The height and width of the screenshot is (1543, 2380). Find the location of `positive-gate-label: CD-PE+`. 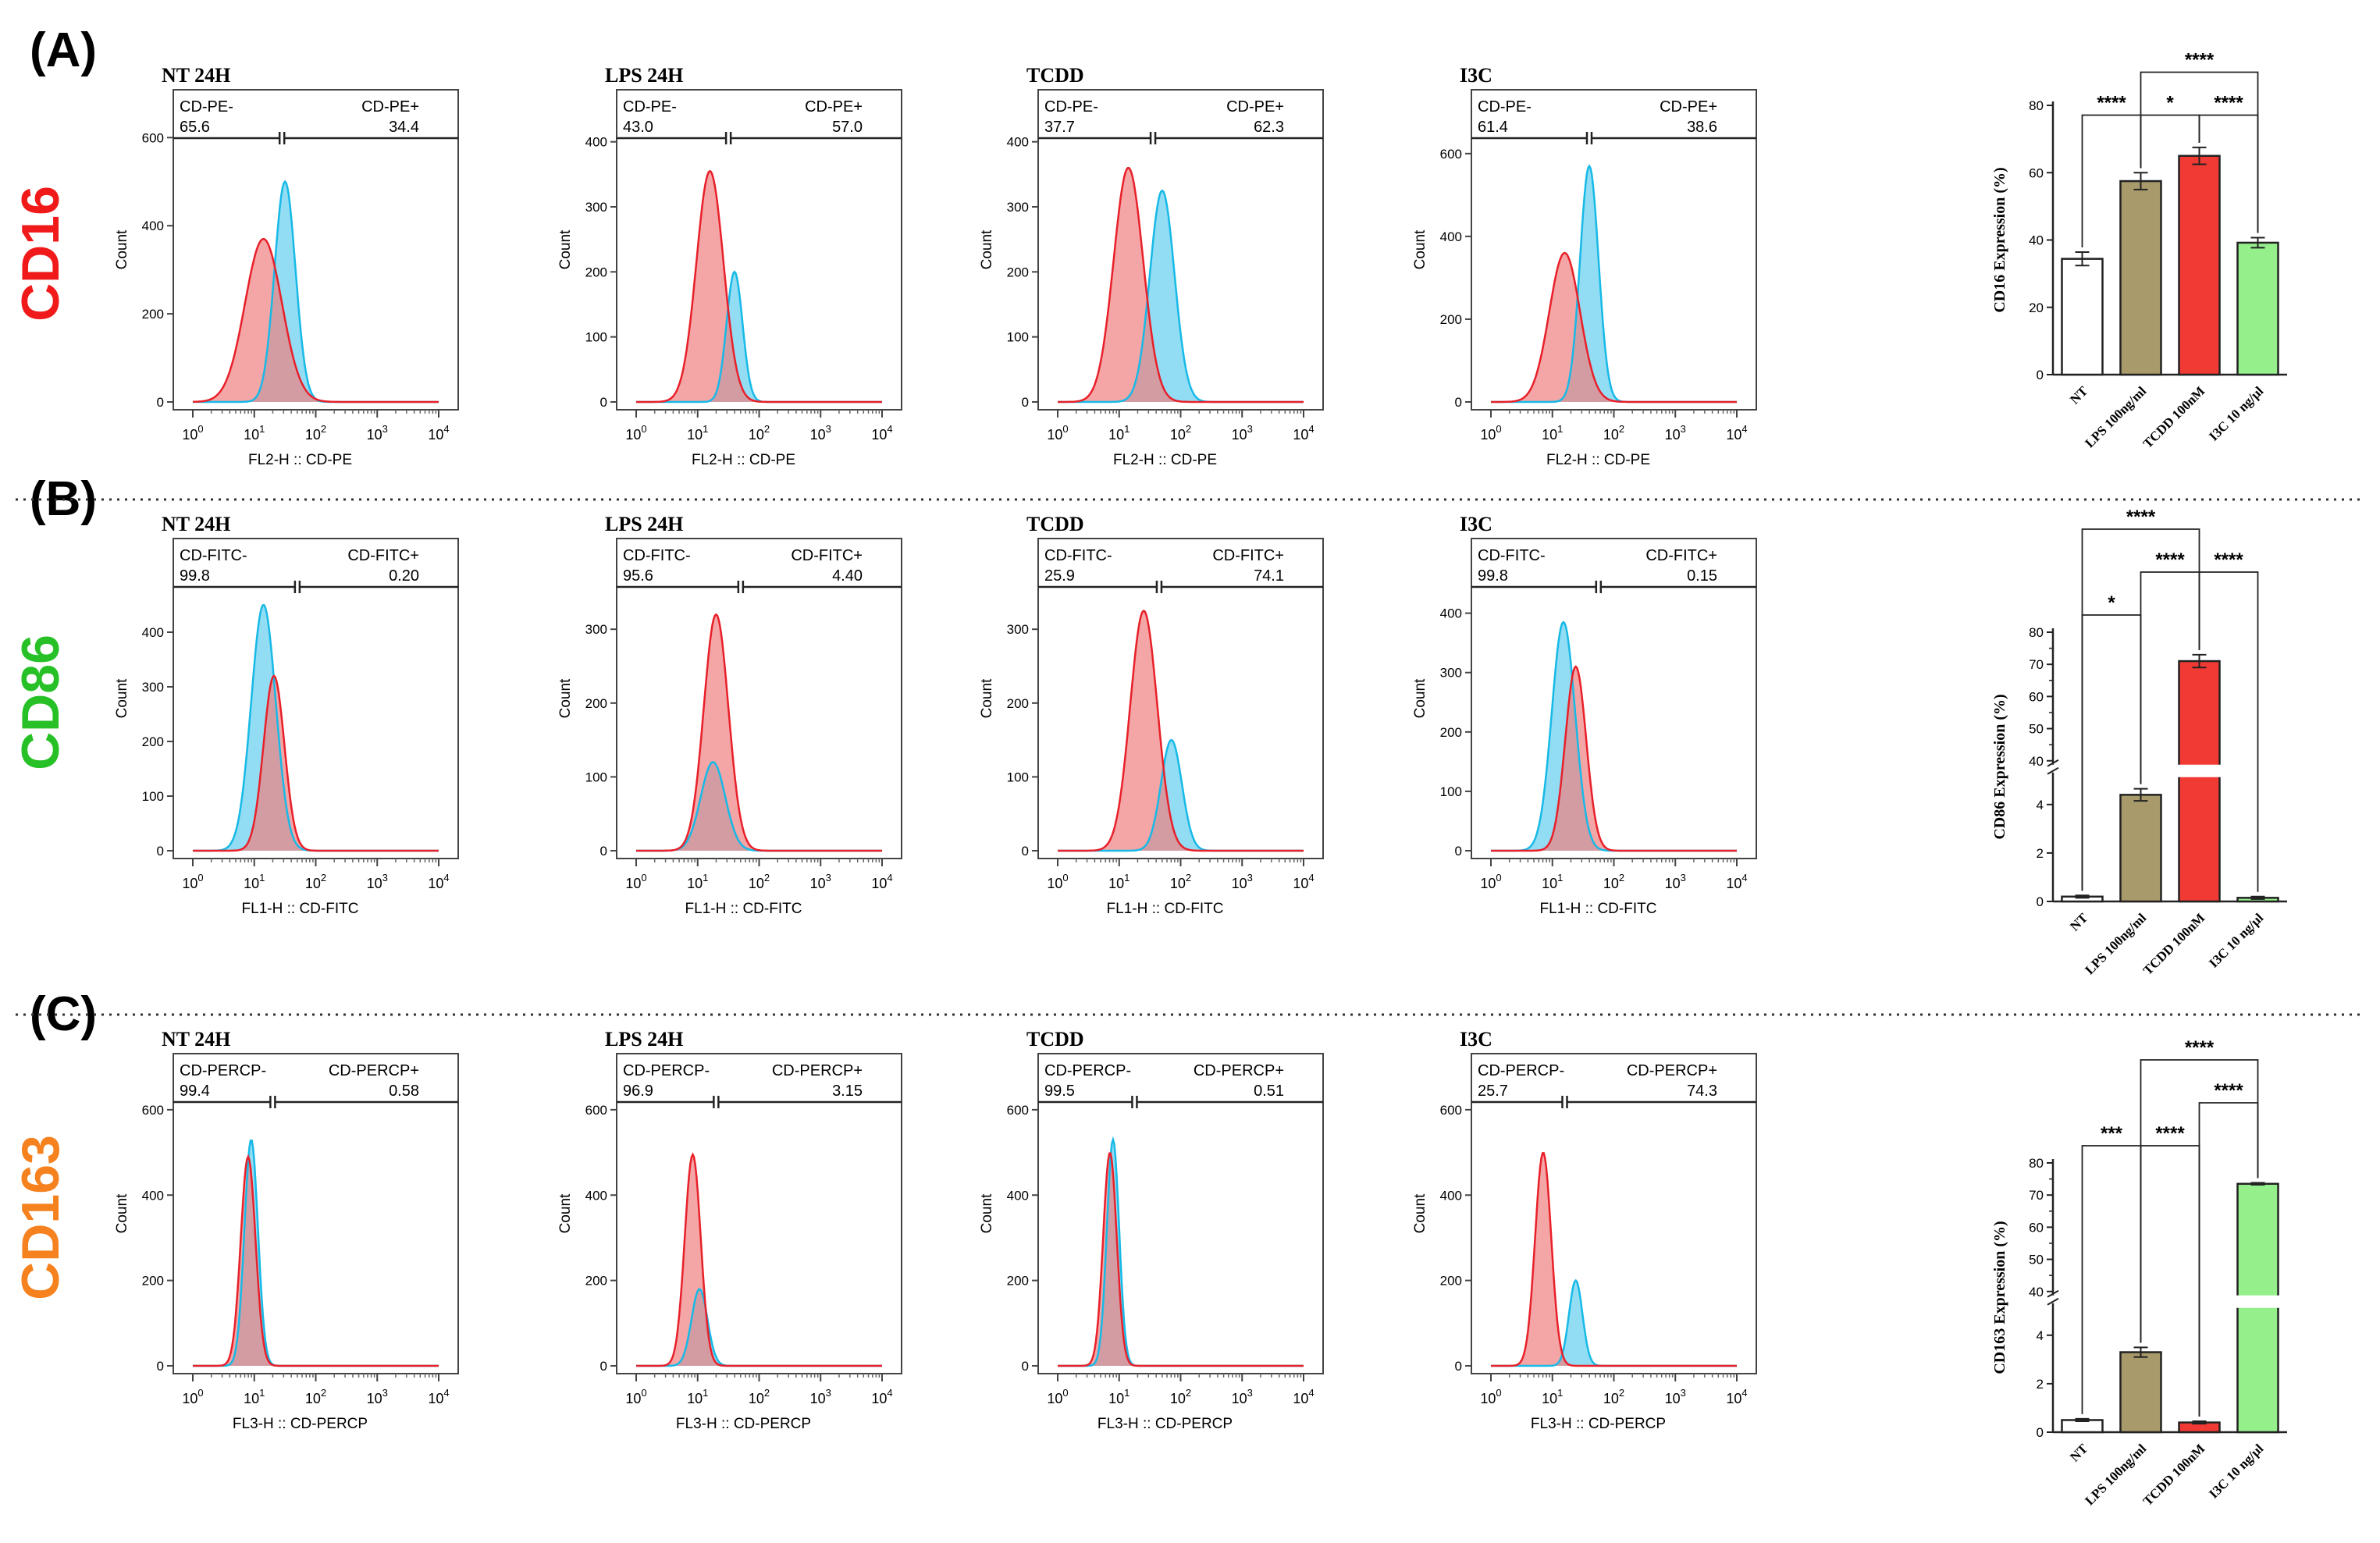

positive-gate-label: CD-PE+ is located at coordinates (1688, 107).